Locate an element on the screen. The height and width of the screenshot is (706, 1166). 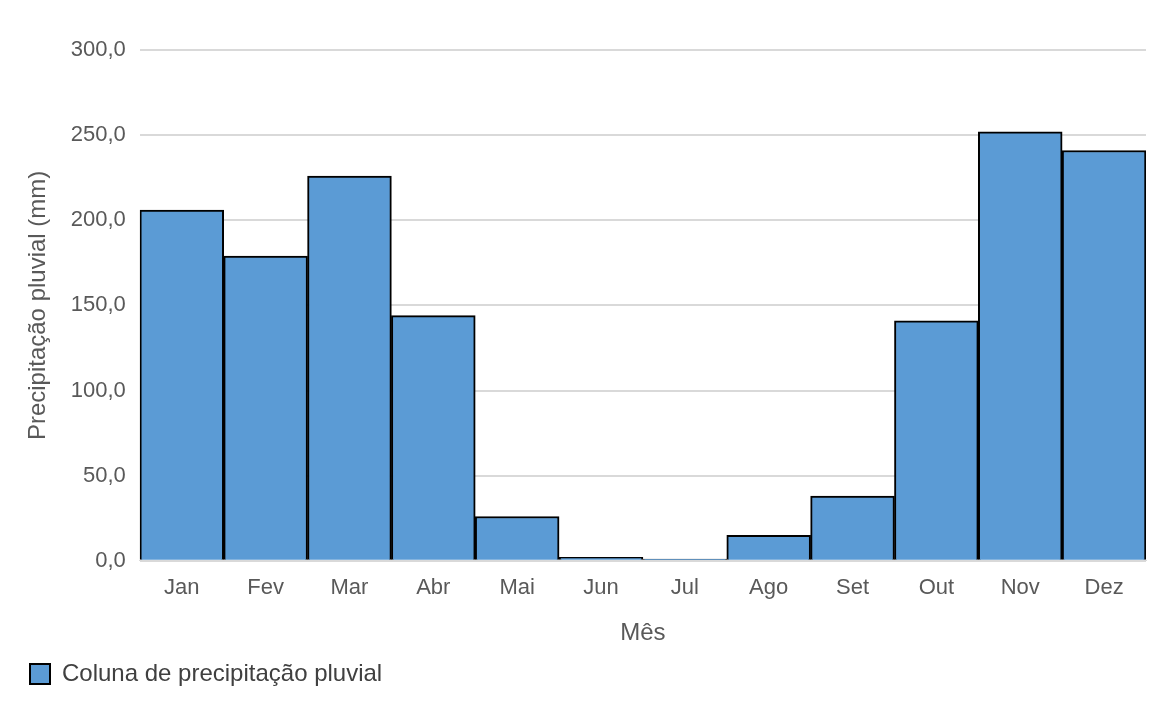
x-tick-label: Out is located at coordinates (936, 587).